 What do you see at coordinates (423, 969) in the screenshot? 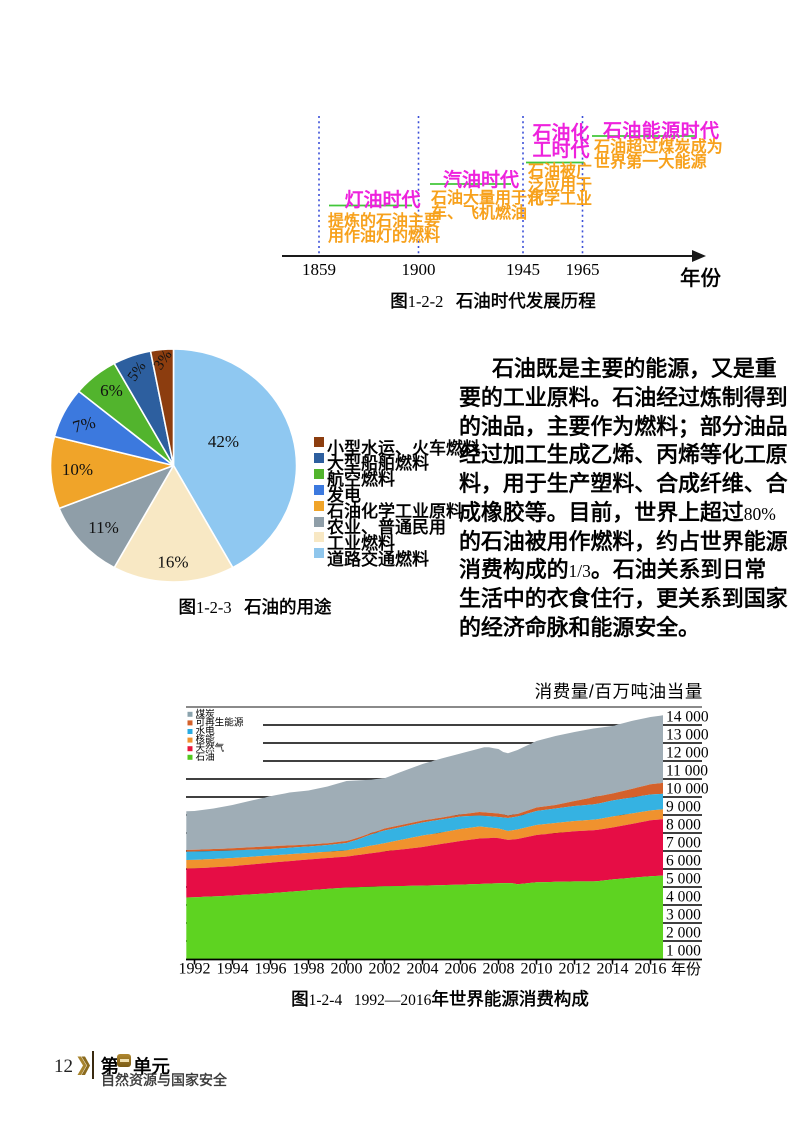
I see `svg-text: 2004` at bounding box center [423, 969].